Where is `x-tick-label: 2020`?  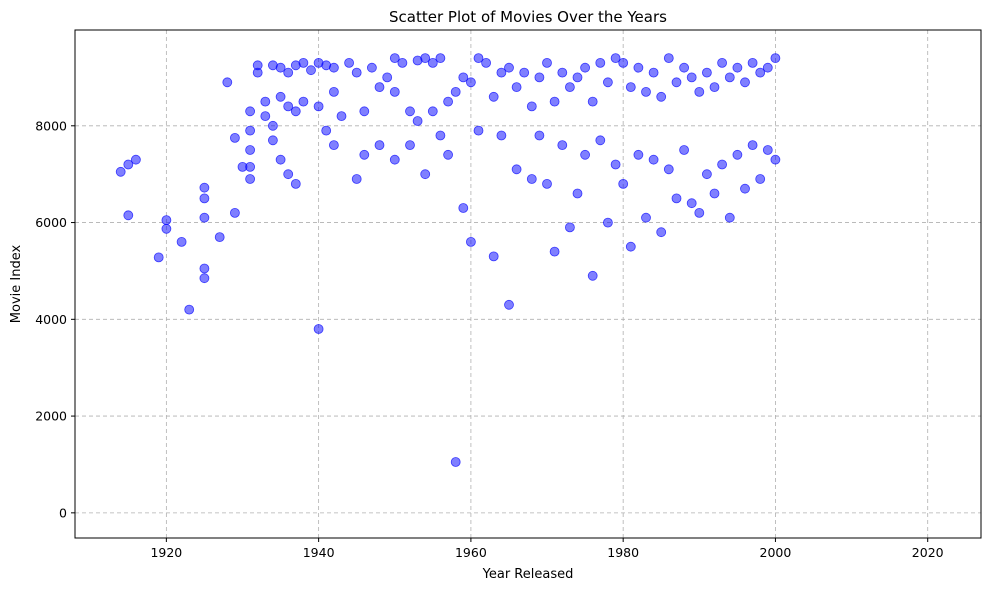 x-tick-label: 2020 is located at coordinates (928, 552).